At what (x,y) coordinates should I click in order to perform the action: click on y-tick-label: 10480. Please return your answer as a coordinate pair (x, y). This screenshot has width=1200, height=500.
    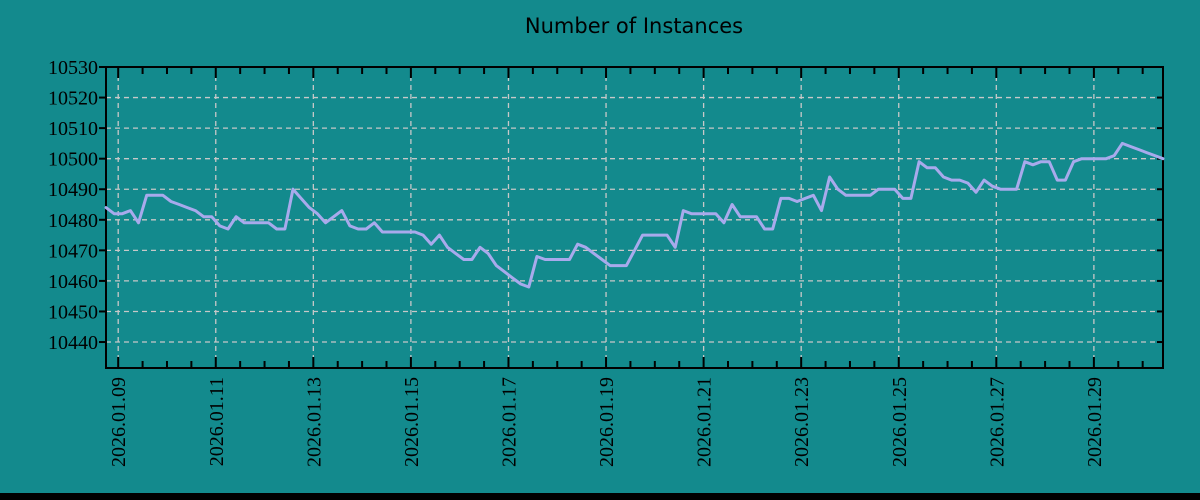
    Looking at the image, I should click on (73, 221).